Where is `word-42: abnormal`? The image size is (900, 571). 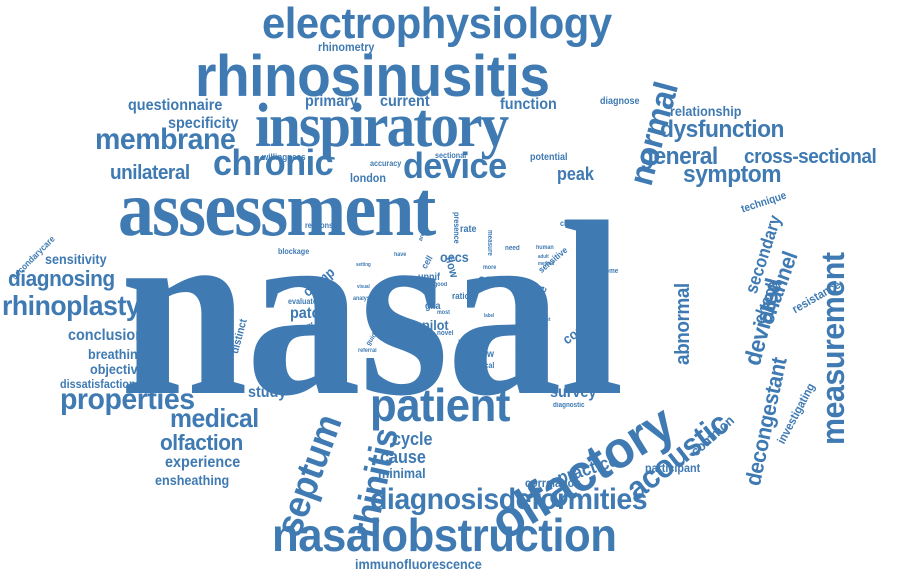 word-42: abnormal is located at coordinates (683, 324).